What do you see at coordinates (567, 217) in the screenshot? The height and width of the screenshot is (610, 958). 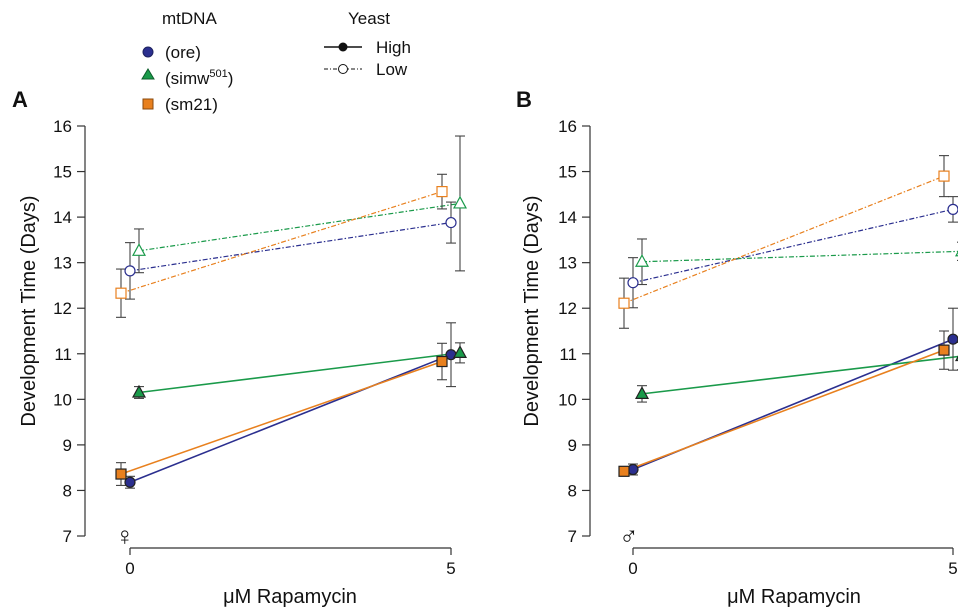 I see `panel-b-ytick-label-14: 14` at bounding box center [567, 217].